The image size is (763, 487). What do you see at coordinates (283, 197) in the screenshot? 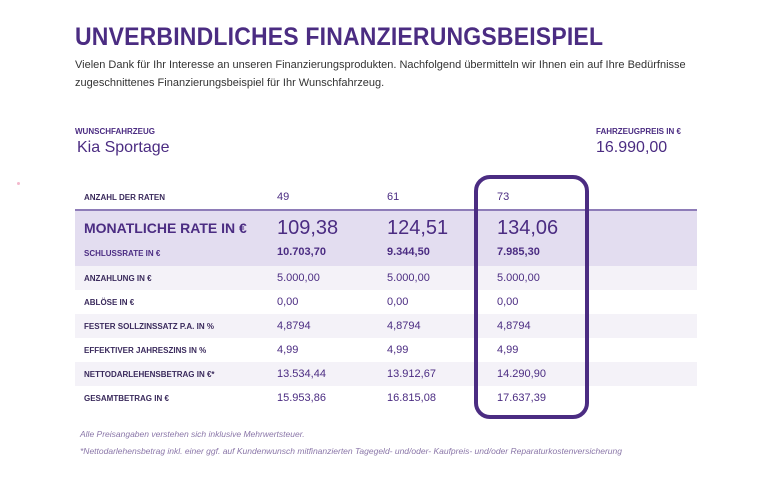
I see `cell: 49` at bounding box center [283, 197].